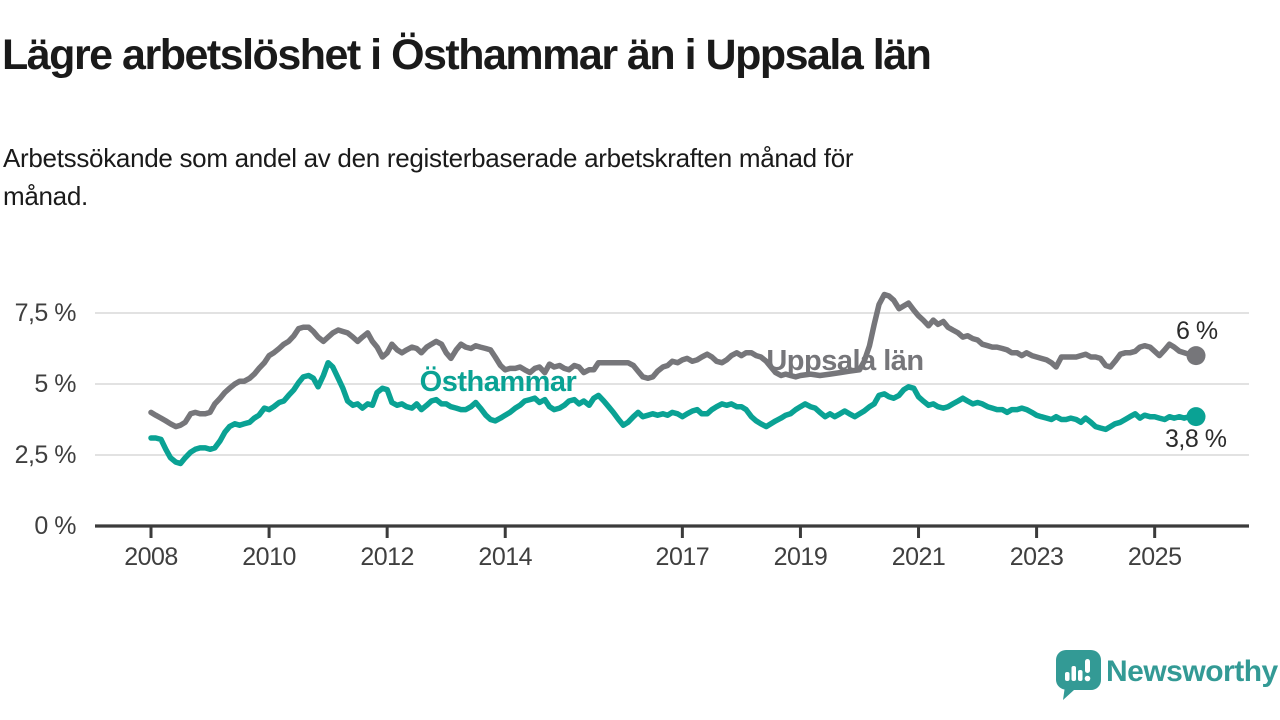 This screenshot has height=720, width=1280. What do you see at coordinates (55, 384) in the screenshot?
I see `y-tick-label: 5 %` at bounding box center [55, 384].